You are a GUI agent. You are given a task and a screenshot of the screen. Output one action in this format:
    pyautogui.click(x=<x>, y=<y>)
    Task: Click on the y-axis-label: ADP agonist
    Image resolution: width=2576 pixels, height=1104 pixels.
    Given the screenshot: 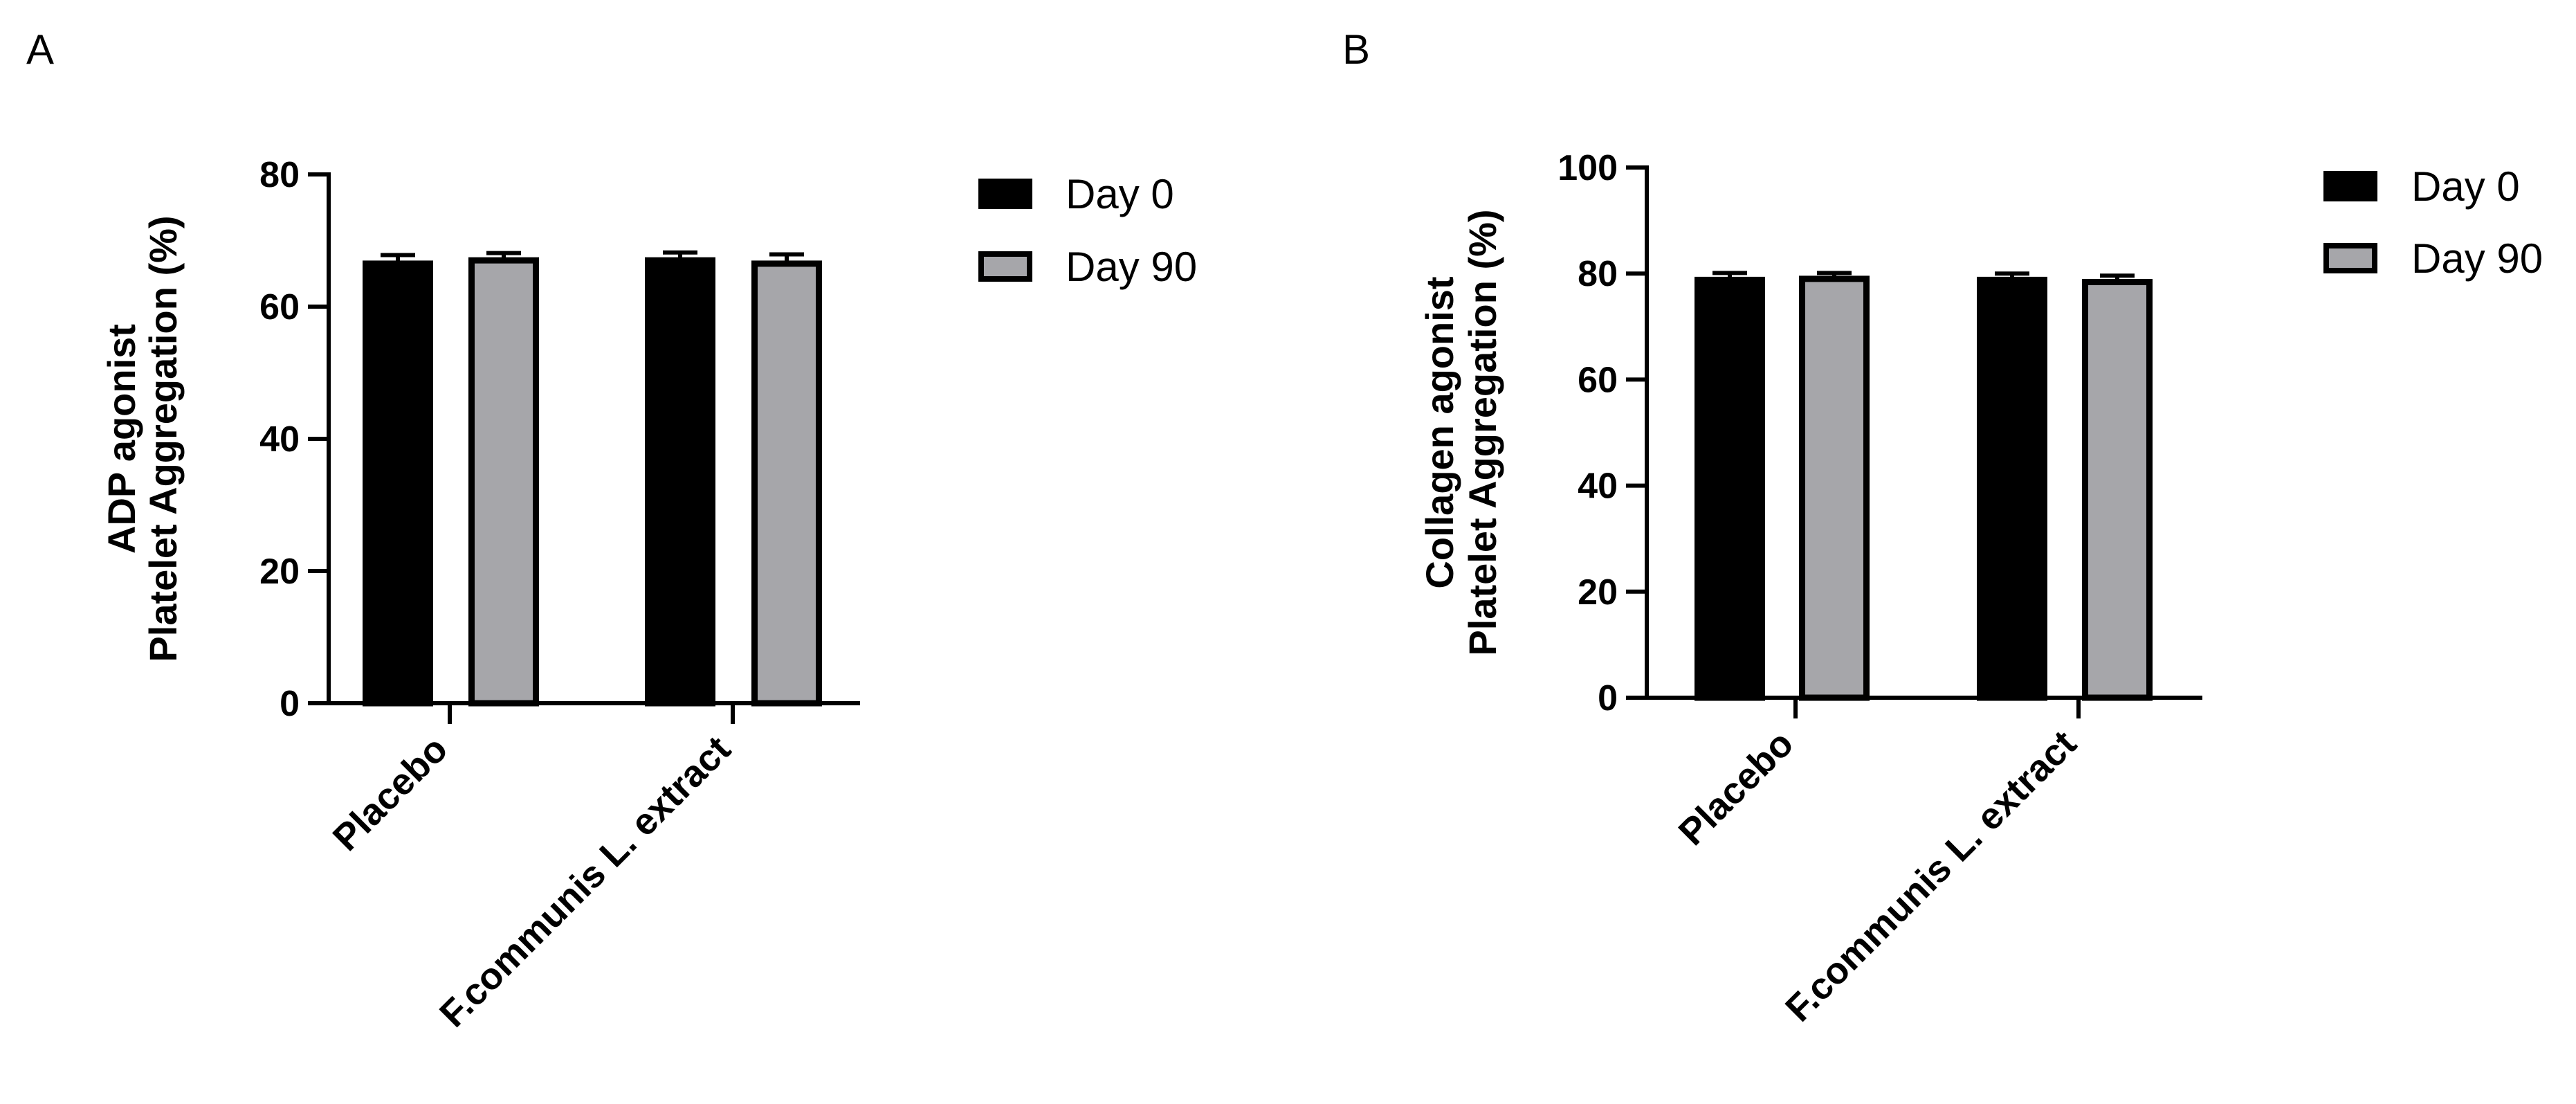 What is the action you would take?
    pyautogui.click(x=122, y=439)
    